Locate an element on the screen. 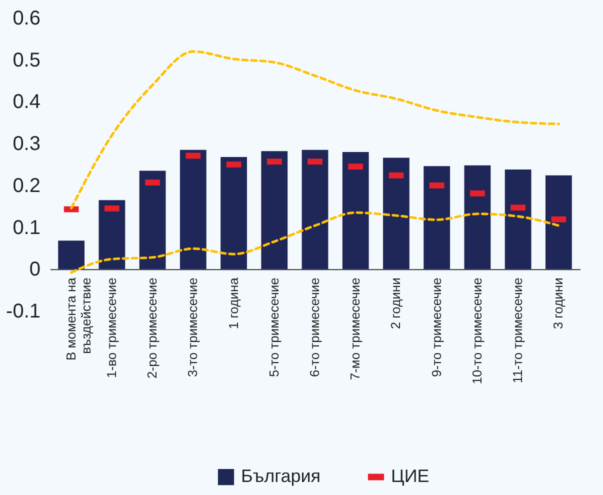  x-tick-label: 11-то тримесечие is located at coordinates (518, 331).